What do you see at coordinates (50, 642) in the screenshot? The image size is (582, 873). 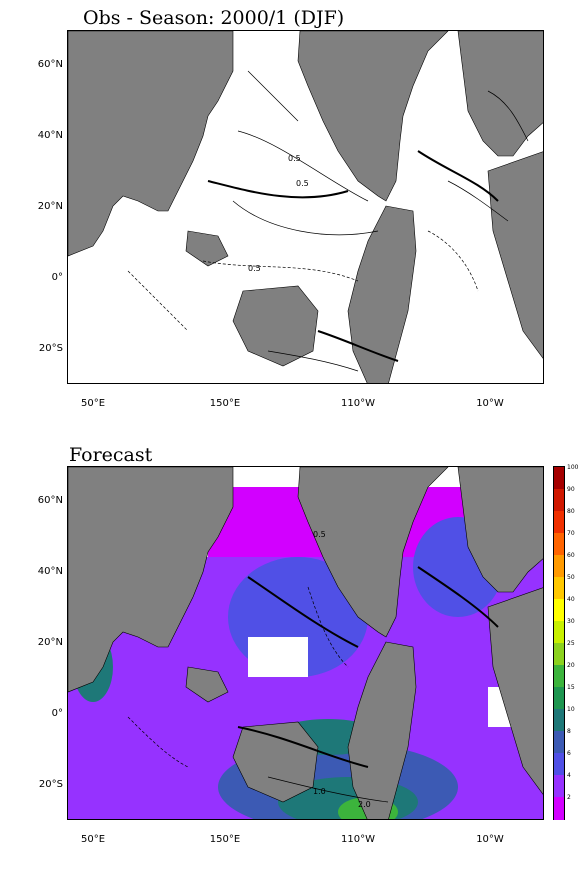 I see `forecast-lat-label: 20°N` at bounding box center [50, 642].